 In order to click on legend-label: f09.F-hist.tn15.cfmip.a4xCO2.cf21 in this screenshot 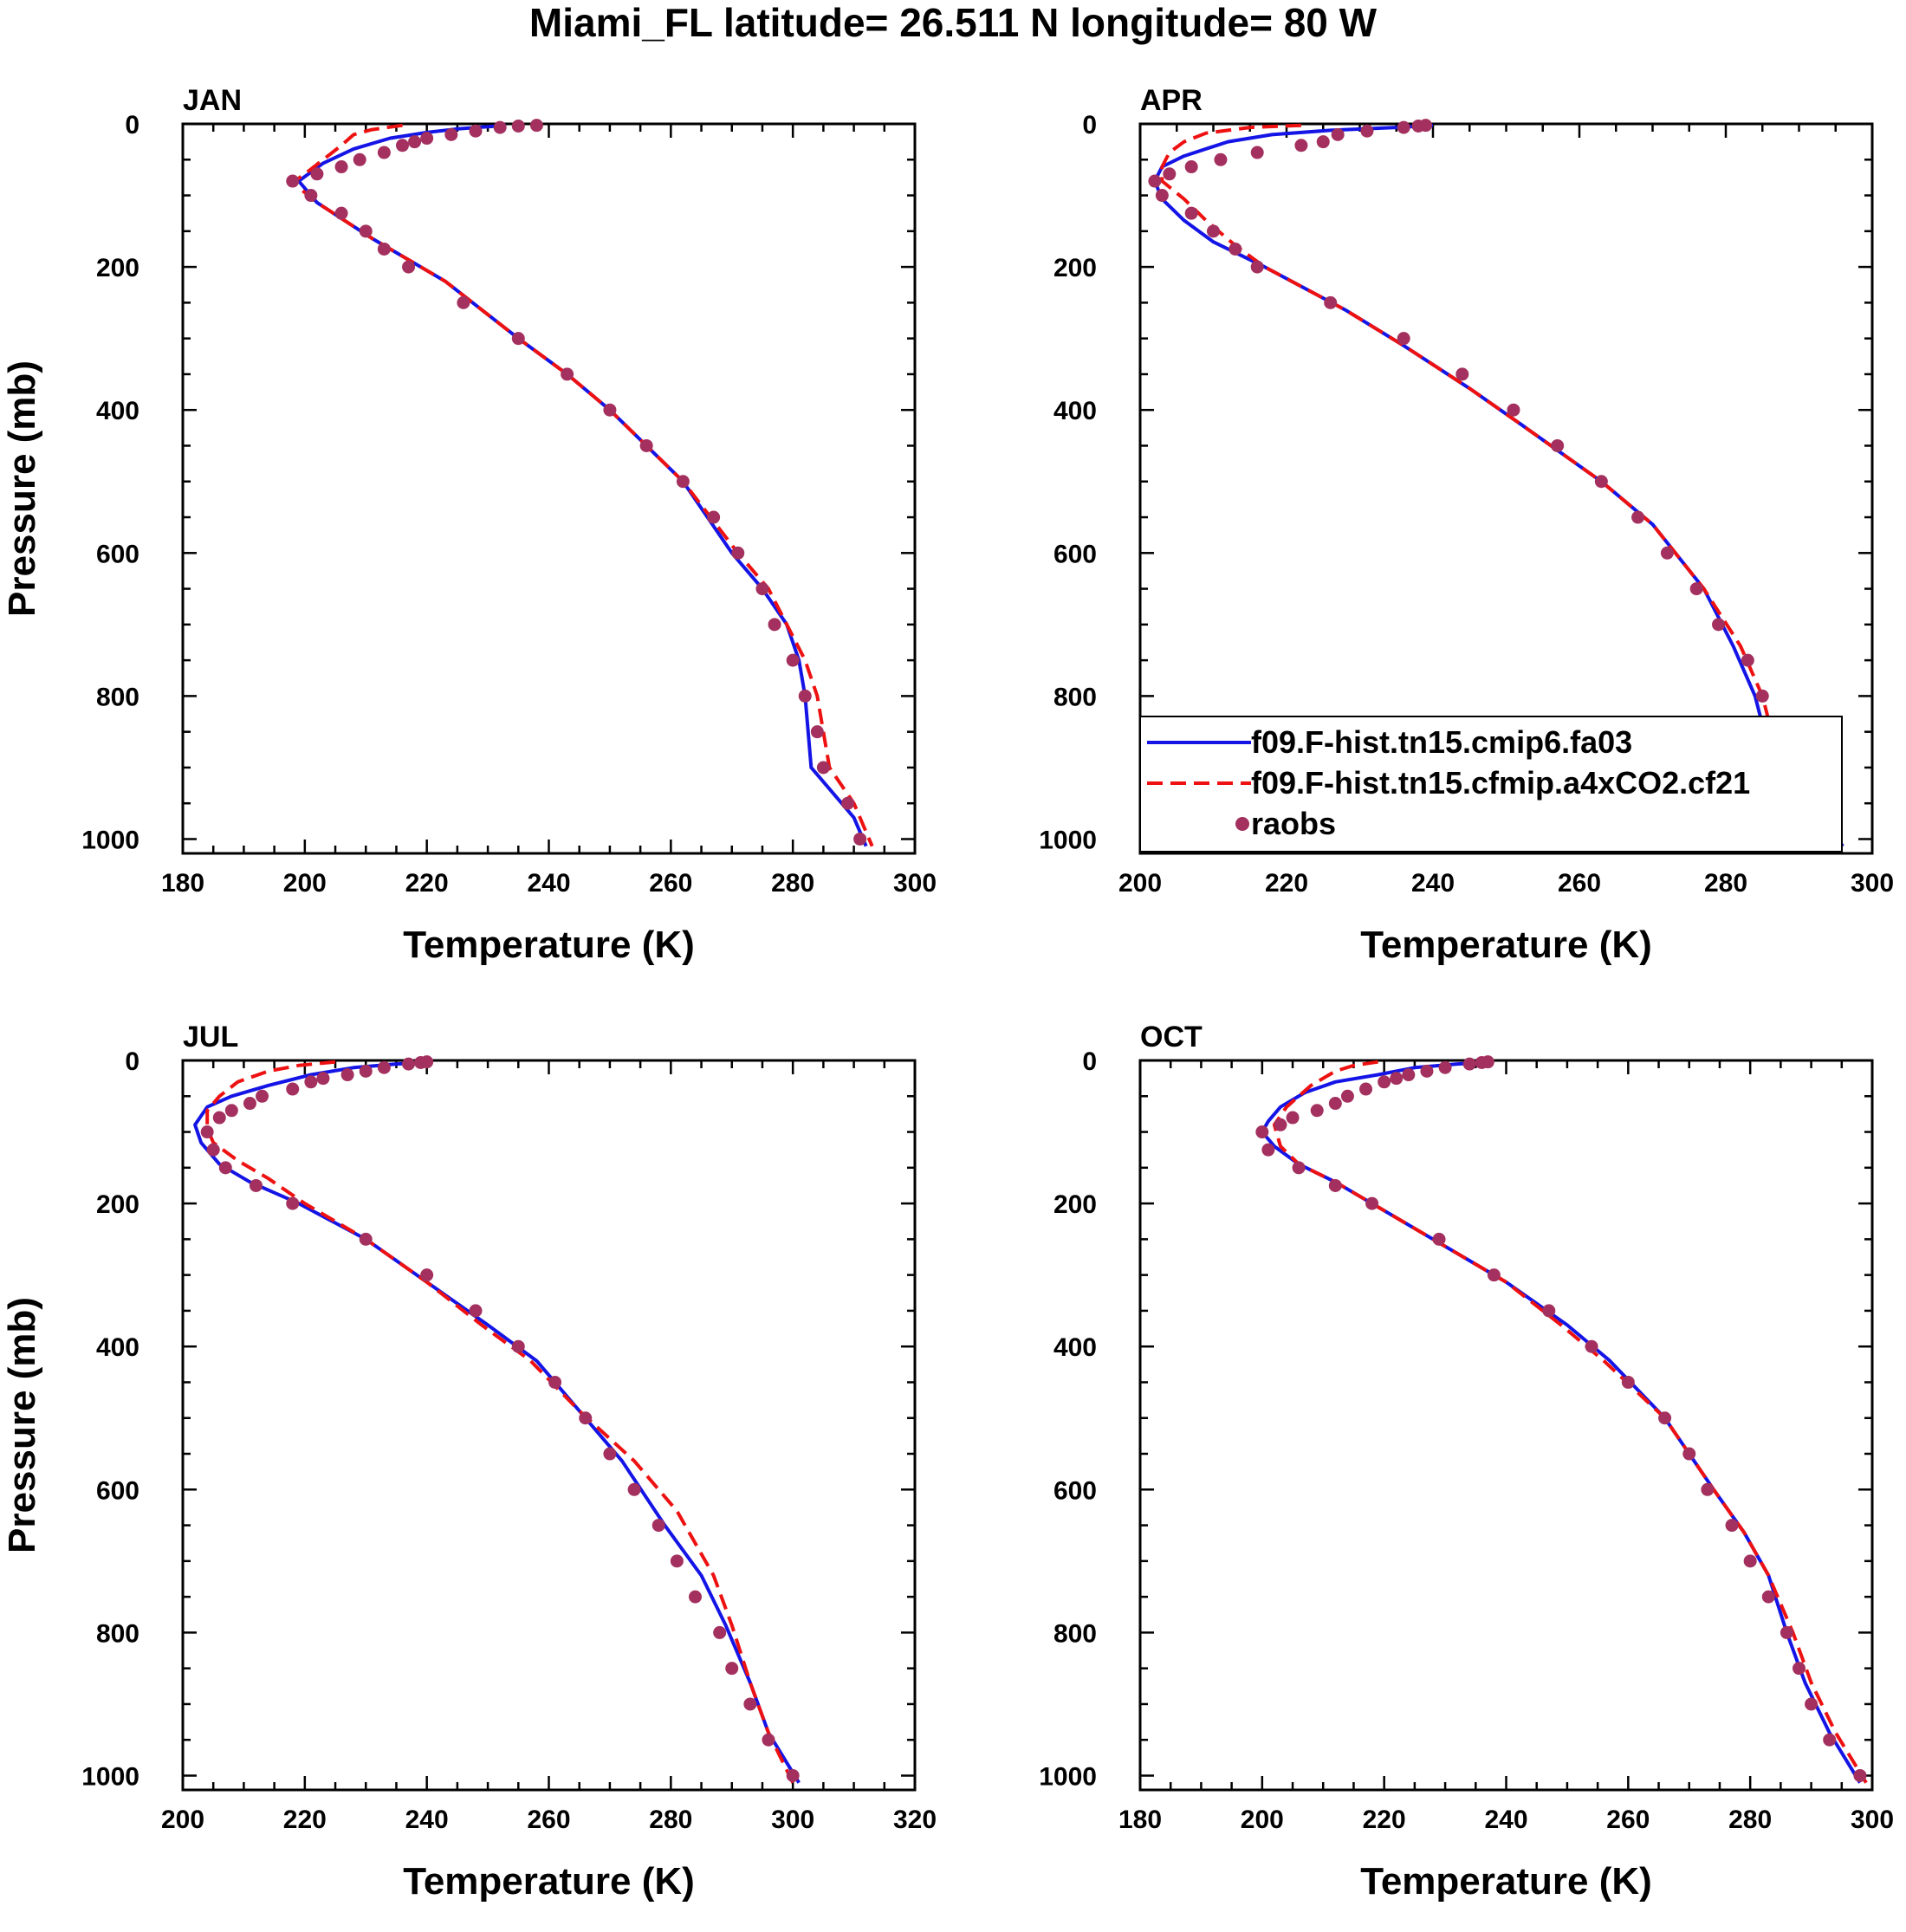, I will do `click(1500, 783)`.